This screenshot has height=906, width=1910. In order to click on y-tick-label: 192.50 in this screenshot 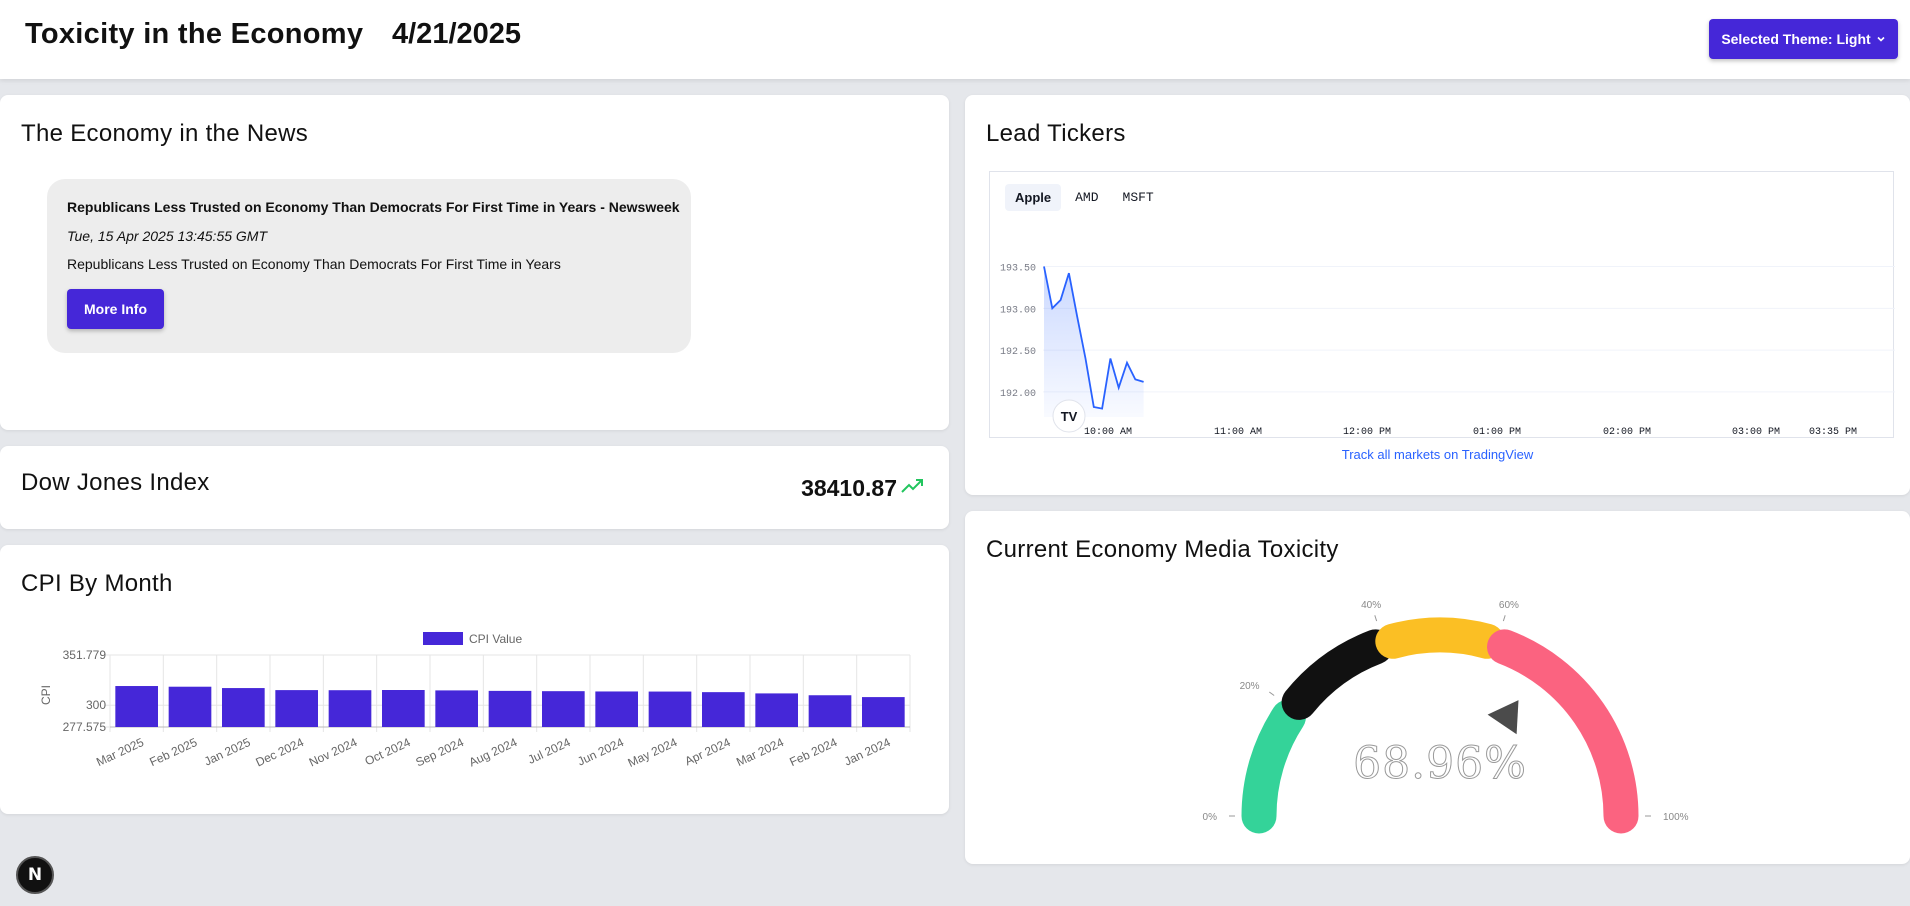, I will do `click(1018, 352)`.